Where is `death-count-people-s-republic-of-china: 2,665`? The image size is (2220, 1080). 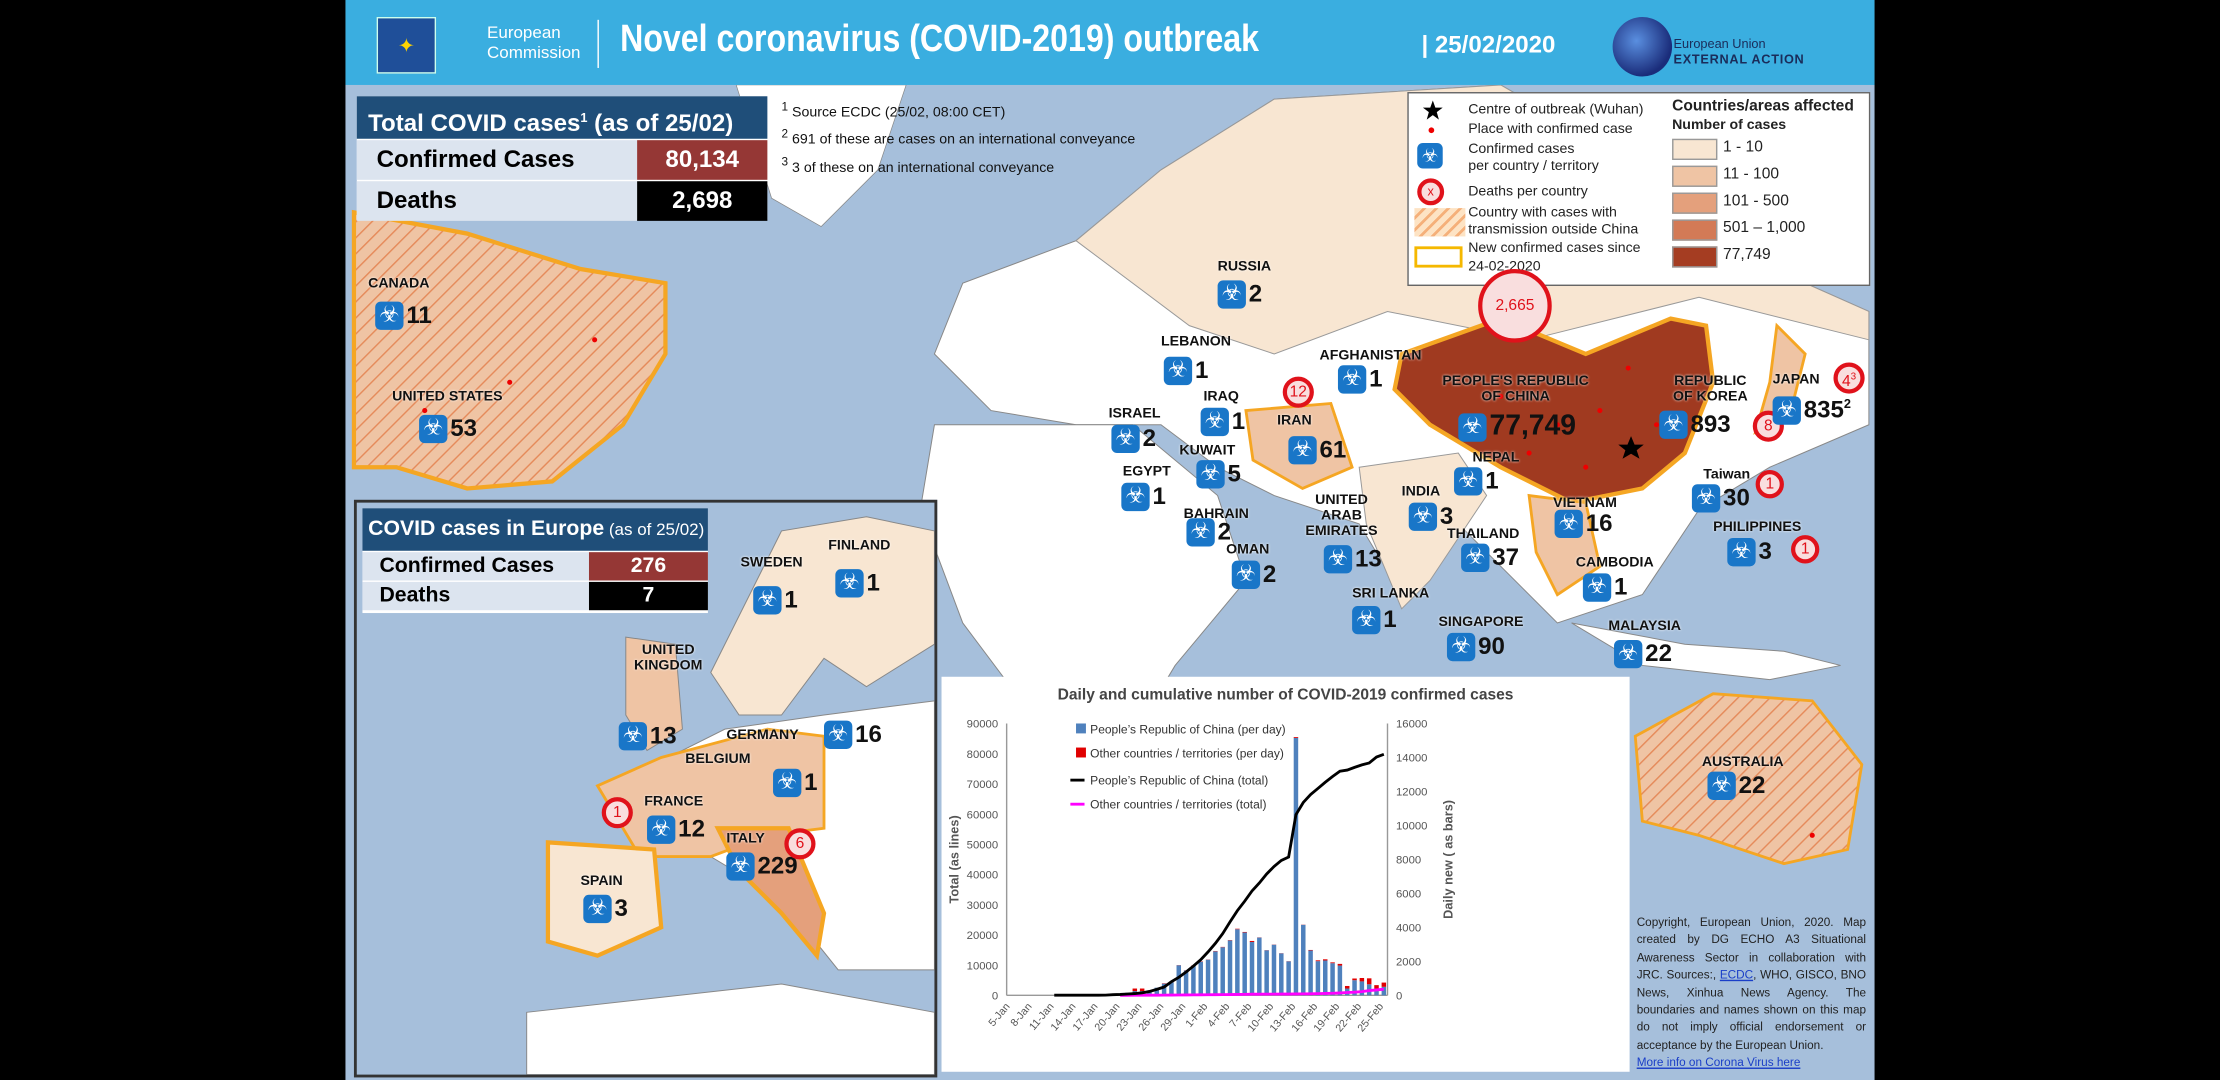
death-count-people-s-republic-of-china: 2,665 is located at coordinates (1515, 306).